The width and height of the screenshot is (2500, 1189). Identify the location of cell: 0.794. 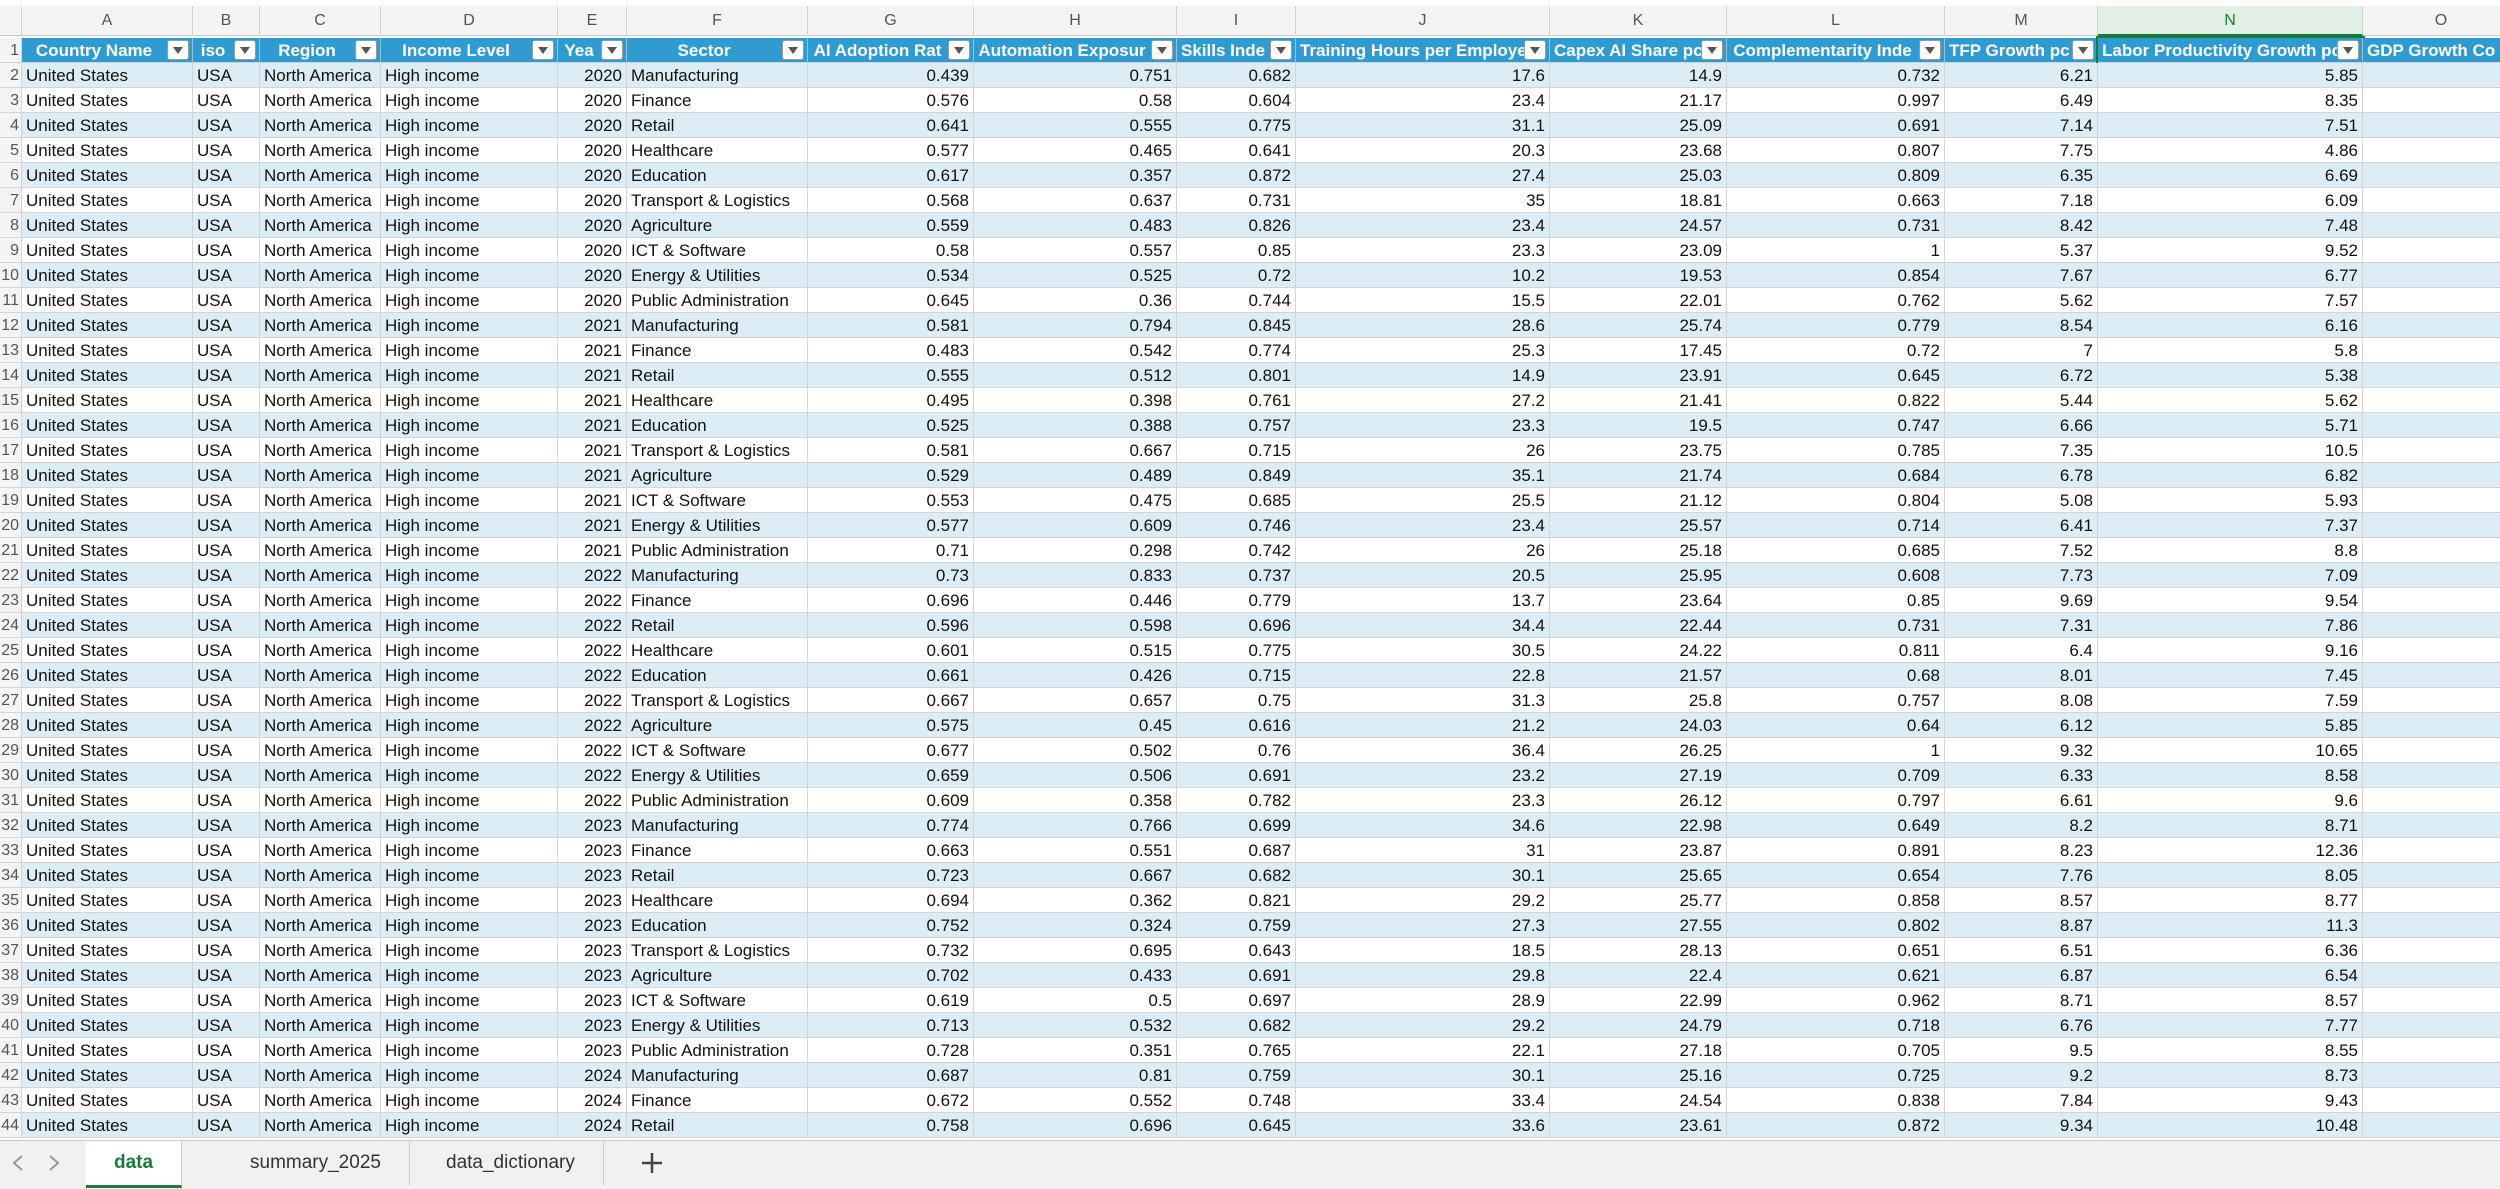
(1075, 325).